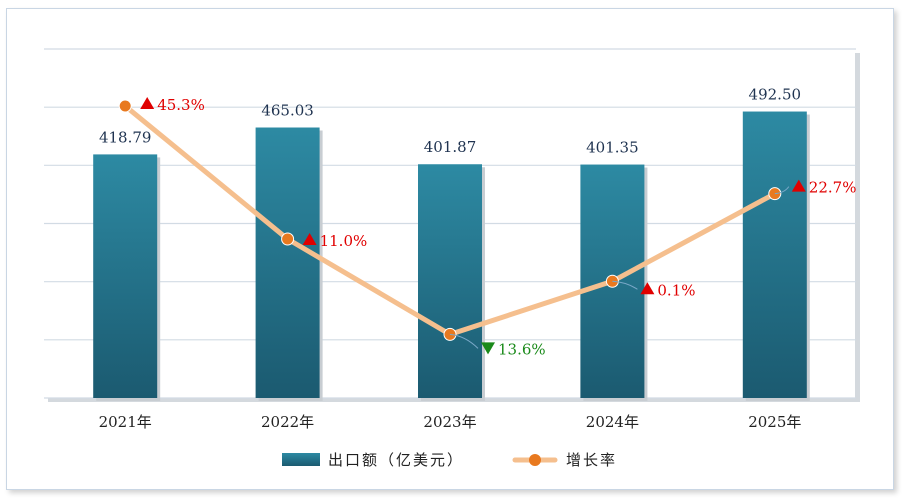 This screenshot has height=501, width=907. I want to click on x-tick-label: 2024年, so click(612, 422).